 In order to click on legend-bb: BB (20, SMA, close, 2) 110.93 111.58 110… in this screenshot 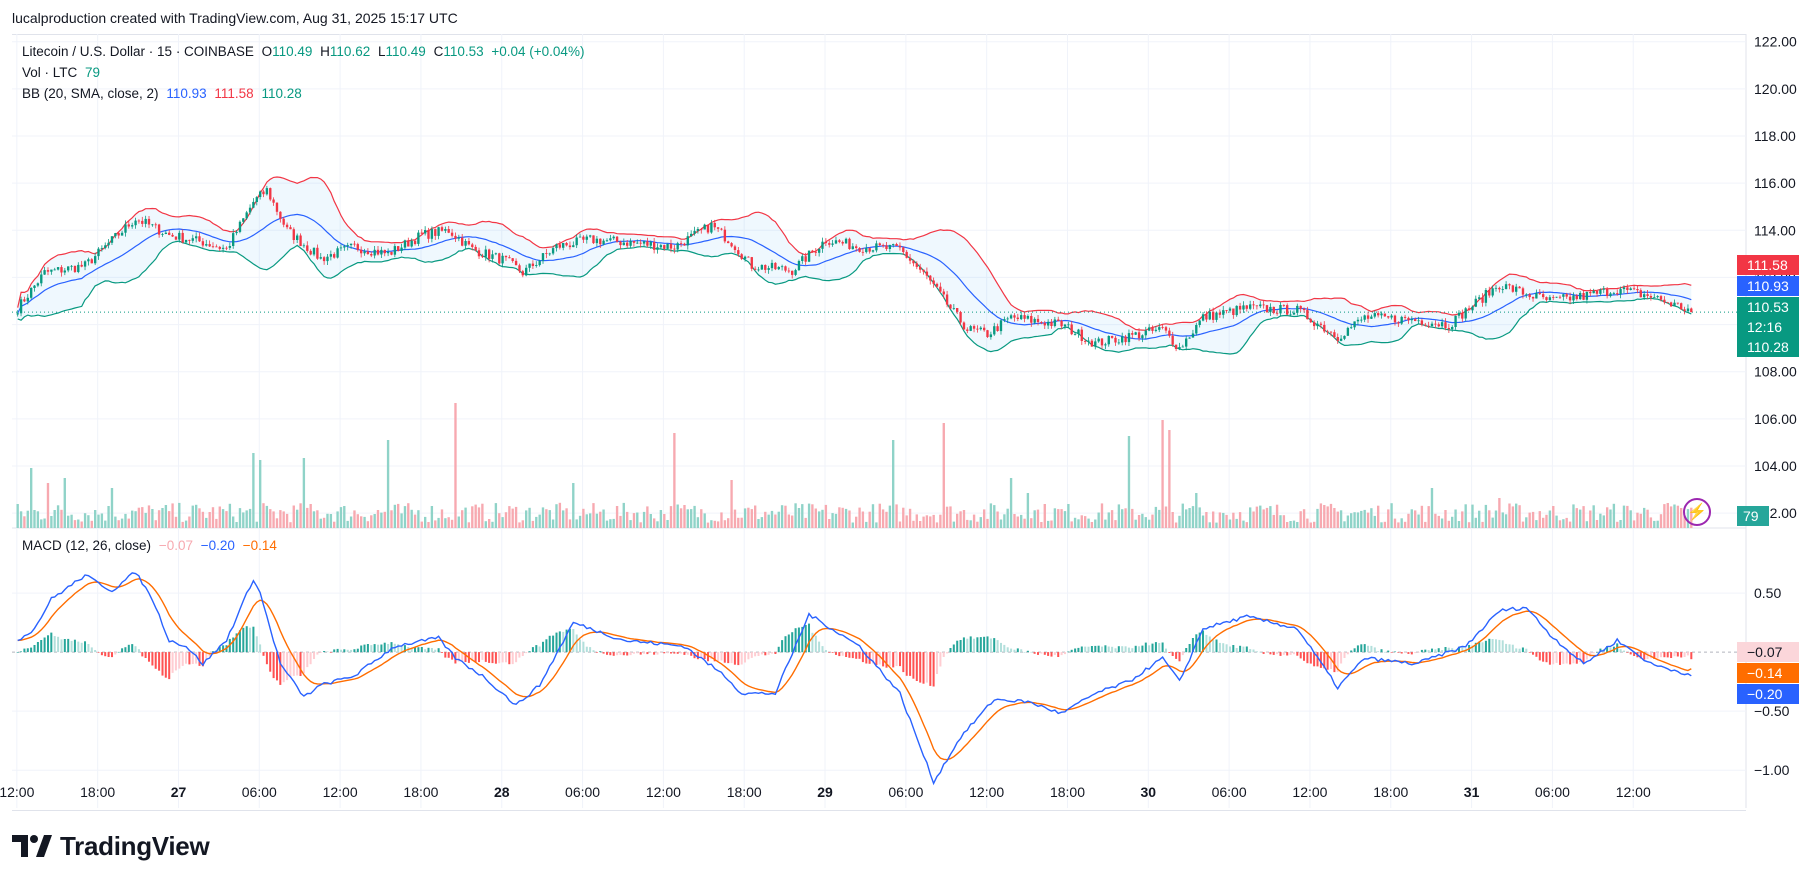, I will do `click(164, 93)`.